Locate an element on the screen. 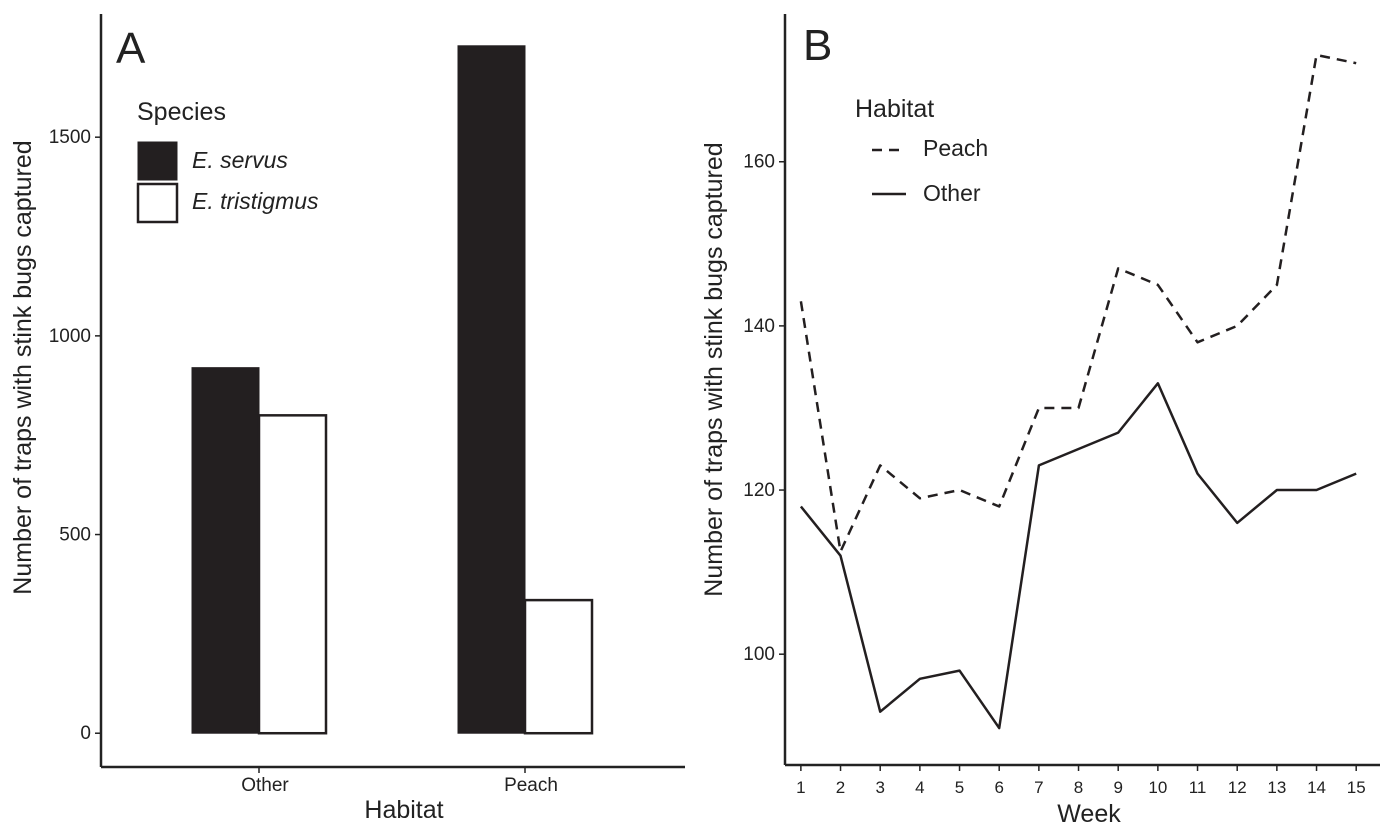 This screenshot has height=824, width=1388. legend-label-e-servus: E. servus is located at coordinates (240, 160).